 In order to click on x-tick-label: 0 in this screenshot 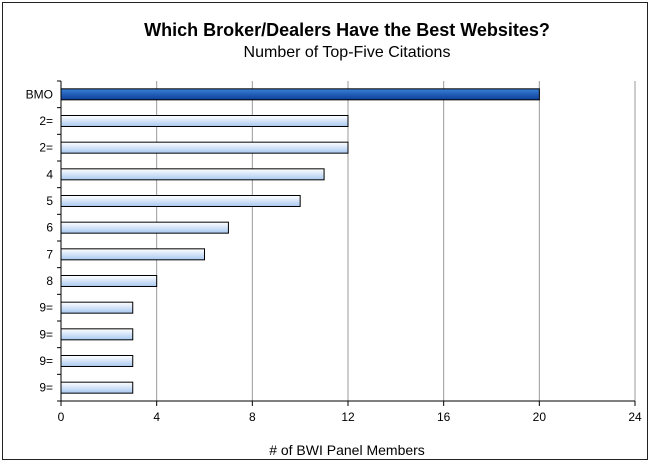, I will do `click(61, 417)`.